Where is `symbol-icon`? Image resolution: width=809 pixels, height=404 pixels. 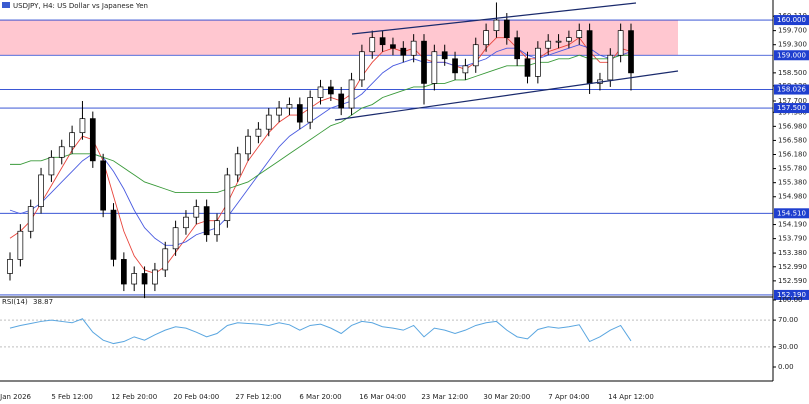 symbol-icon is located at coordinates (6, 5).